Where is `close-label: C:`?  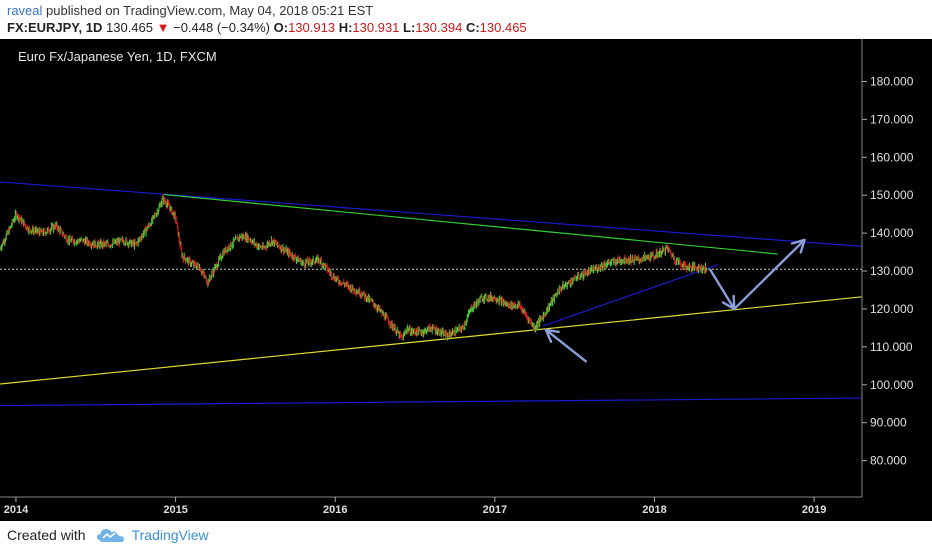 close-label: C: is located at coordinates (472, 27).